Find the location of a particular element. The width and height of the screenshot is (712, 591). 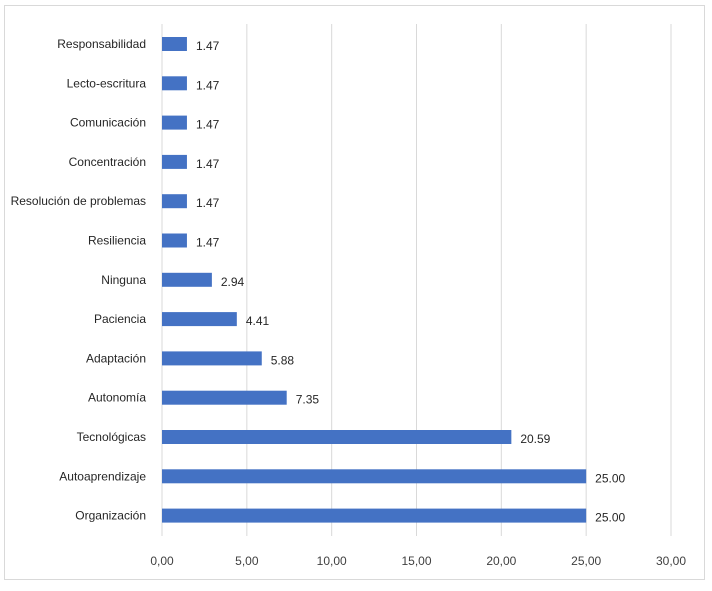

x-tick-label: 10,00 is located at coordinates (332, 561).